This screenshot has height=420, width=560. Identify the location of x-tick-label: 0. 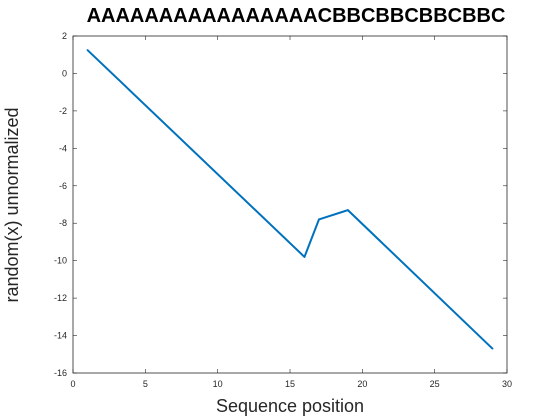
(72, 384).